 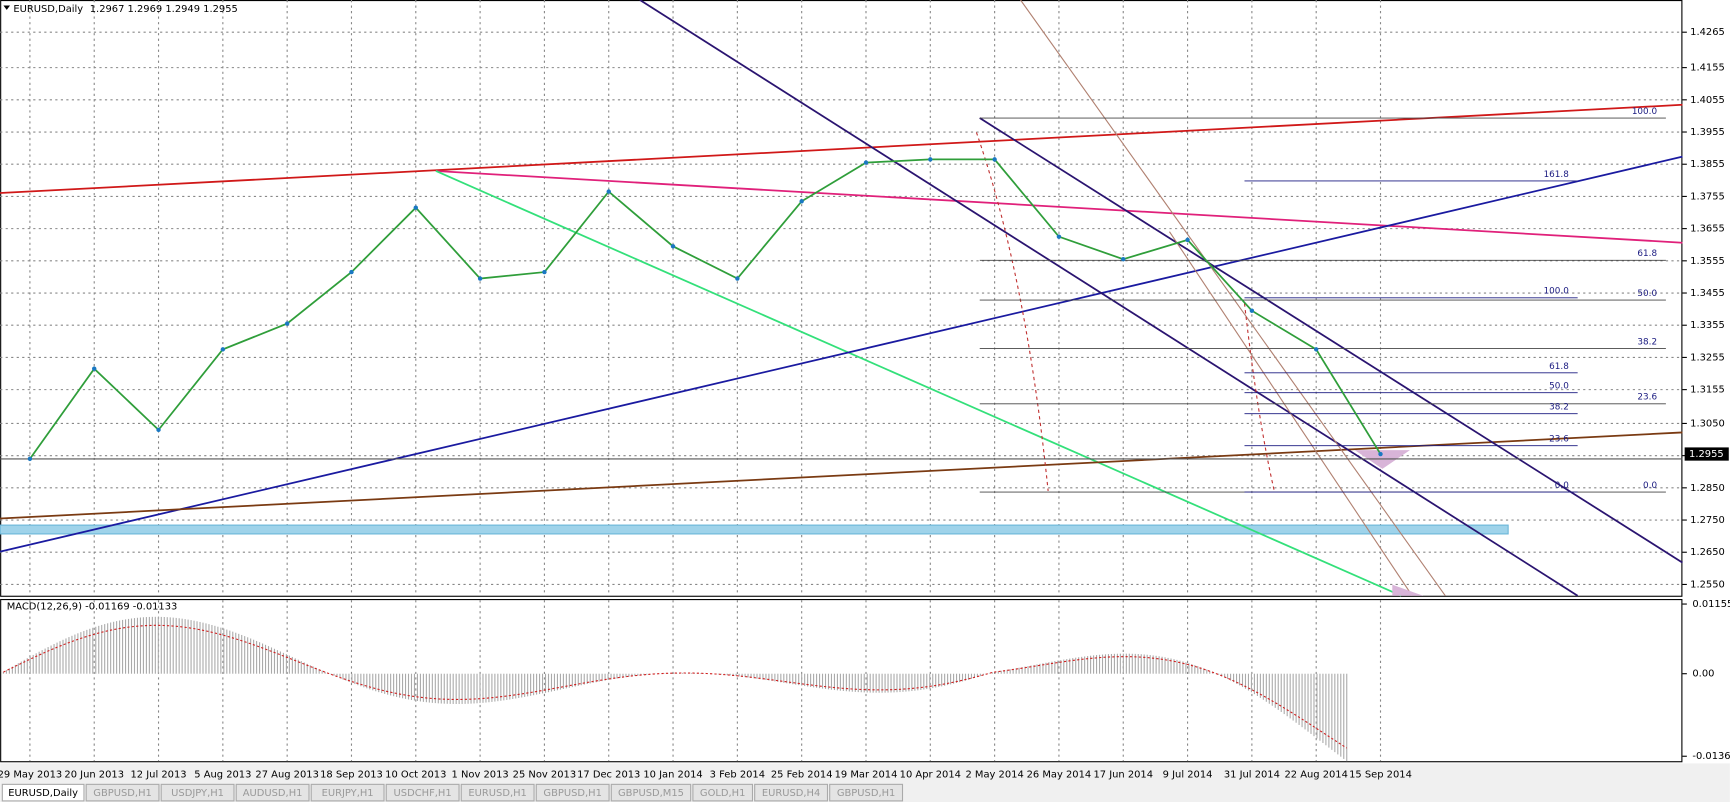 What do you see at coordinates (1559, 440) in the screenshot?
I see `fib-label: 23.6` at bounding box center [1559, 440].